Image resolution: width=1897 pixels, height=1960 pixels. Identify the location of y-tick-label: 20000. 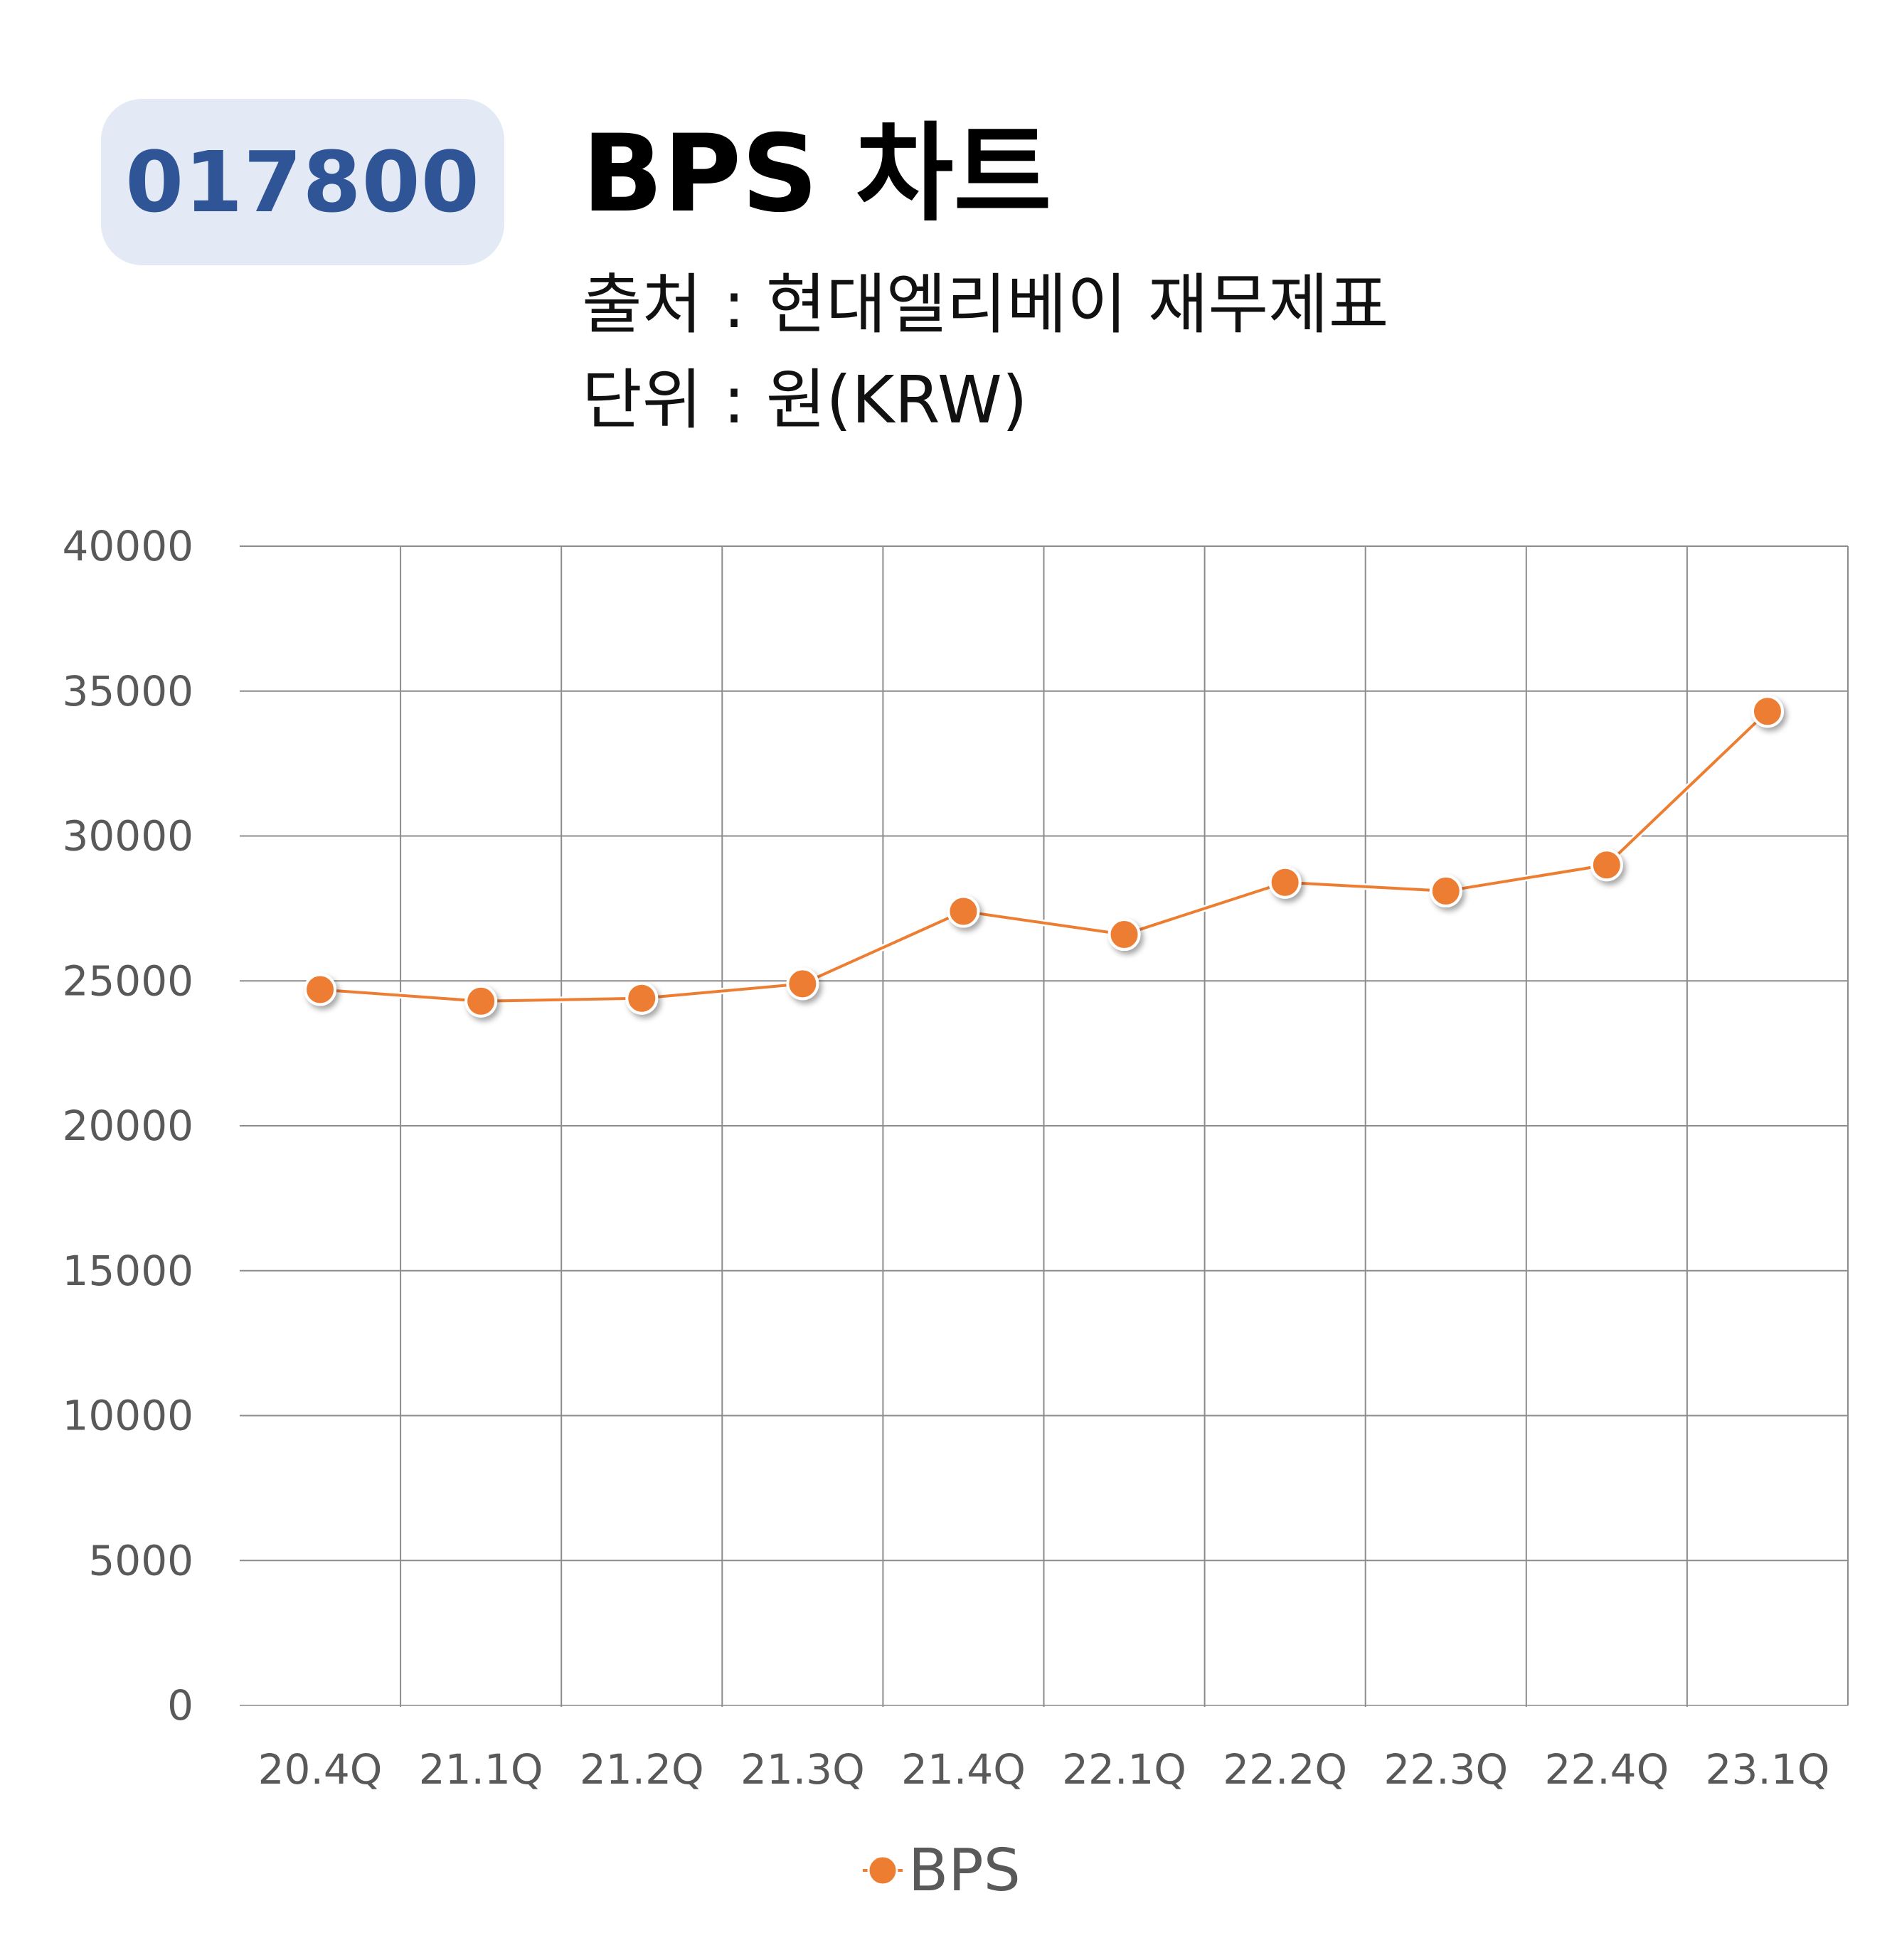
(127, 1126).